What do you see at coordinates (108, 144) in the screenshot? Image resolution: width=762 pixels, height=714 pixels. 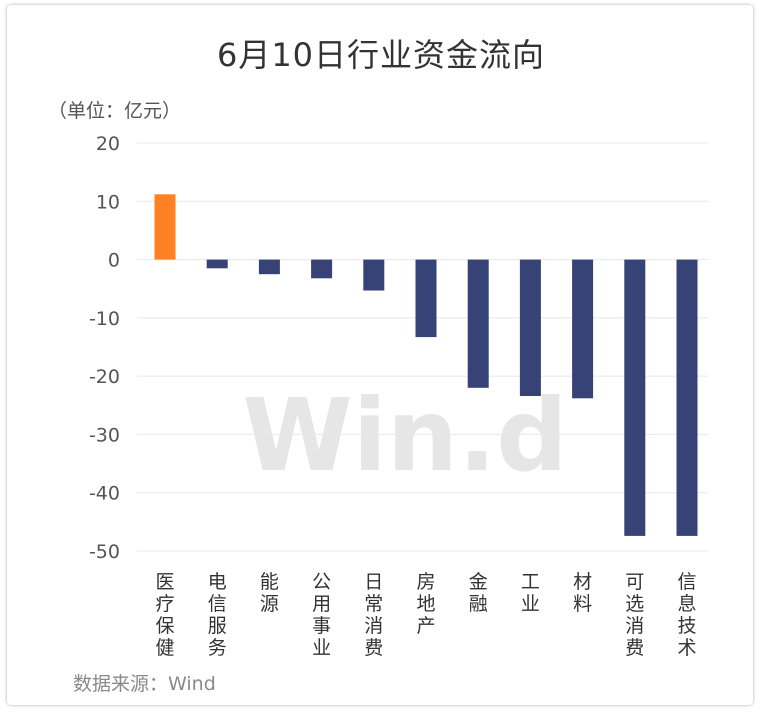 I see `y-tick-label: 20` at bounding box center [108, 144].